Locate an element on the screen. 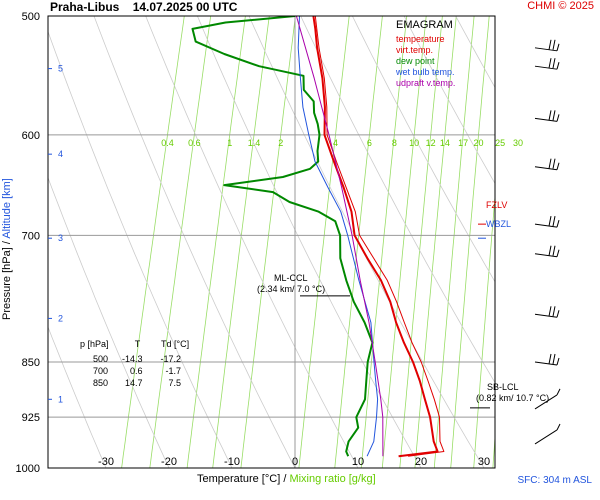 This screenshot has width=600, height=500. legend-item-temperature: temperature is located at coordinates (420, 39).